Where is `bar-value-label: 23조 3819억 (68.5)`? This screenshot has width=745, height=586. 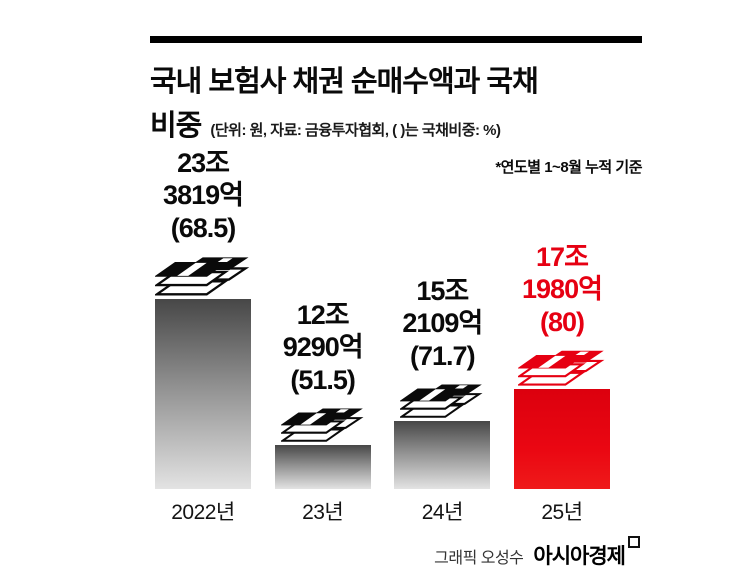
bar-value-label: 23조 3819억 (68.5) is located at coordinates (203, 195).